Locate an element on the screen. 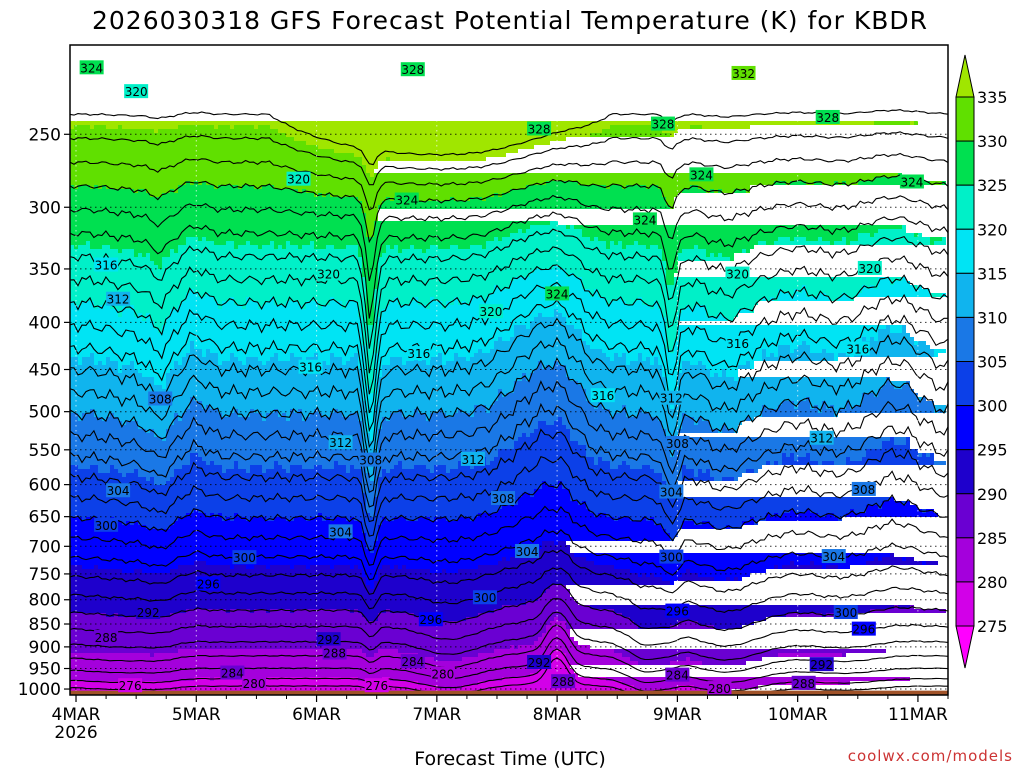 This screenshot has width=1024, height=768. y-tick-label: 300 is located at coordinates (45, 208).